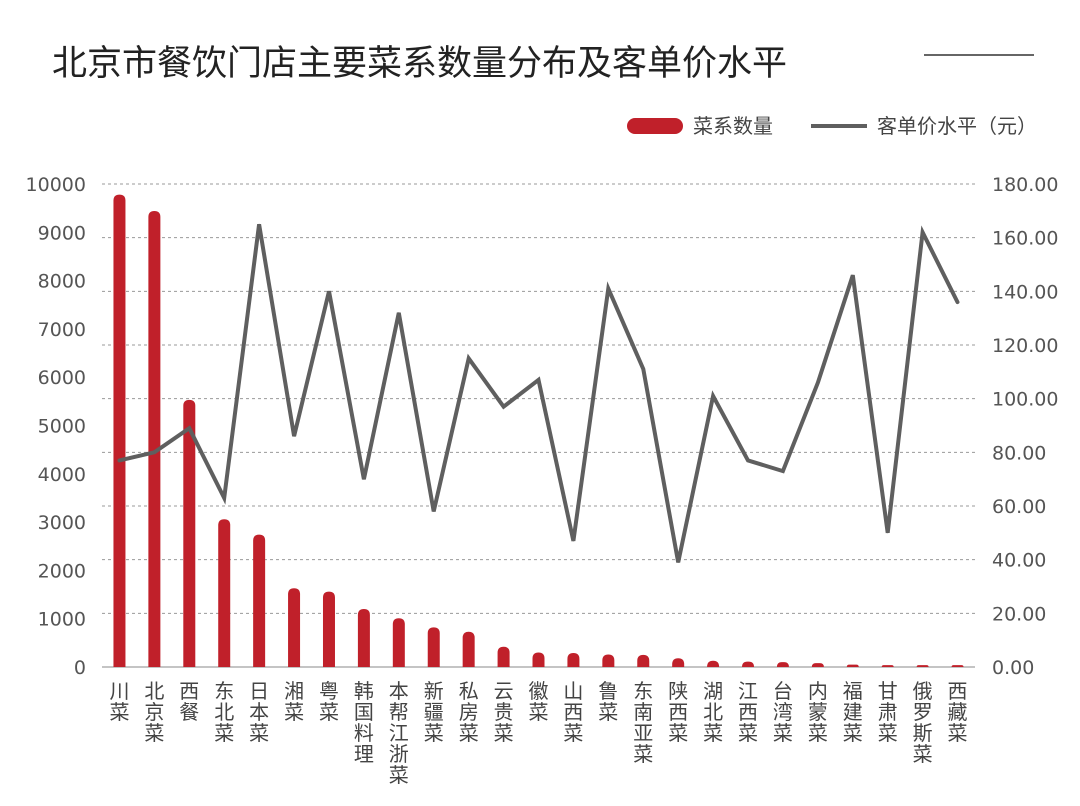 This screenshot has height=806, width=1080. Describe the element at coordinates (1025, 185) in the screenshot. I see `right-axis-tick-label: 180.00` at that location.